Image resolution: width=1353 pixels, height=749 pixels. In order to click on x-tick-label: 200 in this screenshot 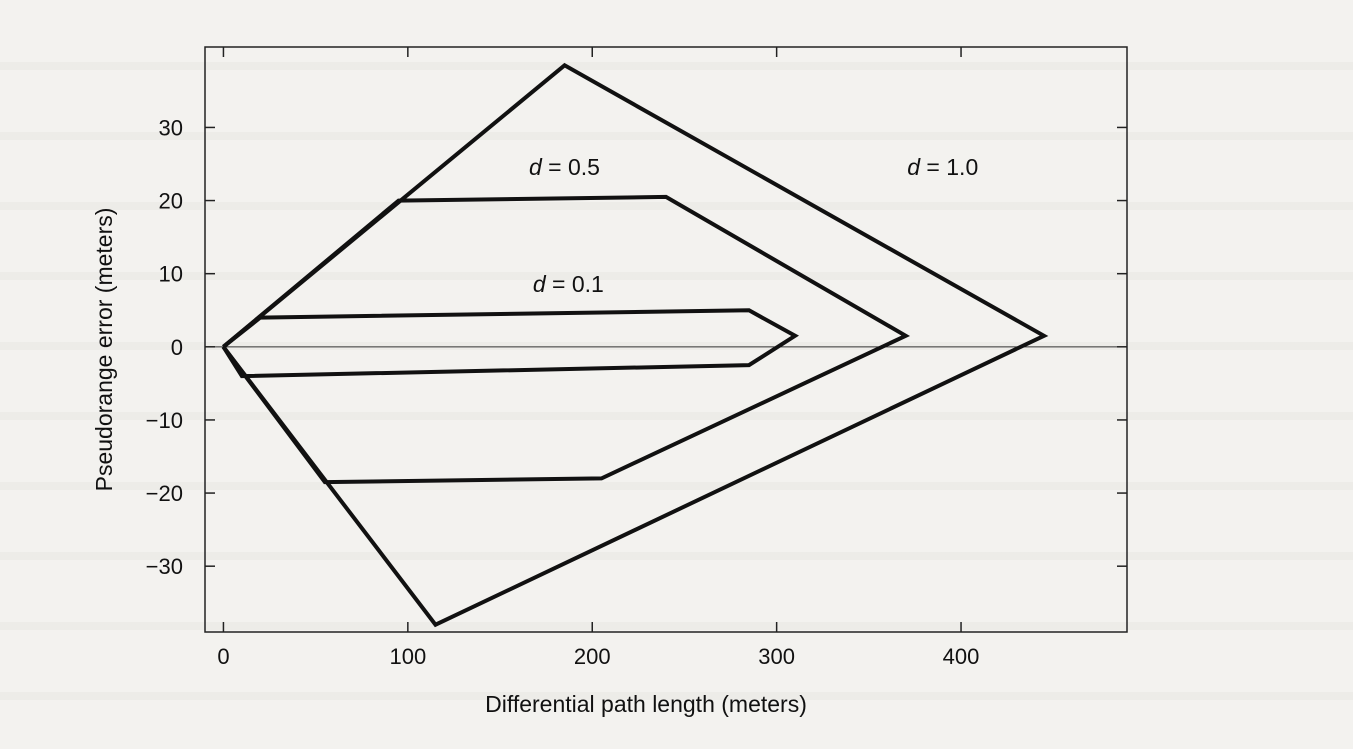, I will do `click(592, 656)`.